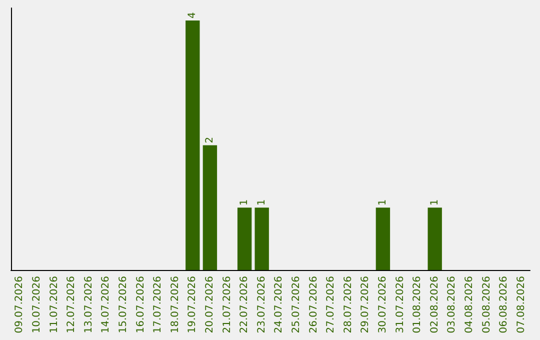  Describe the element at coordinates (244, 305) in the screenshot. I see `x-tick-label: 22.07.2026` at that location.